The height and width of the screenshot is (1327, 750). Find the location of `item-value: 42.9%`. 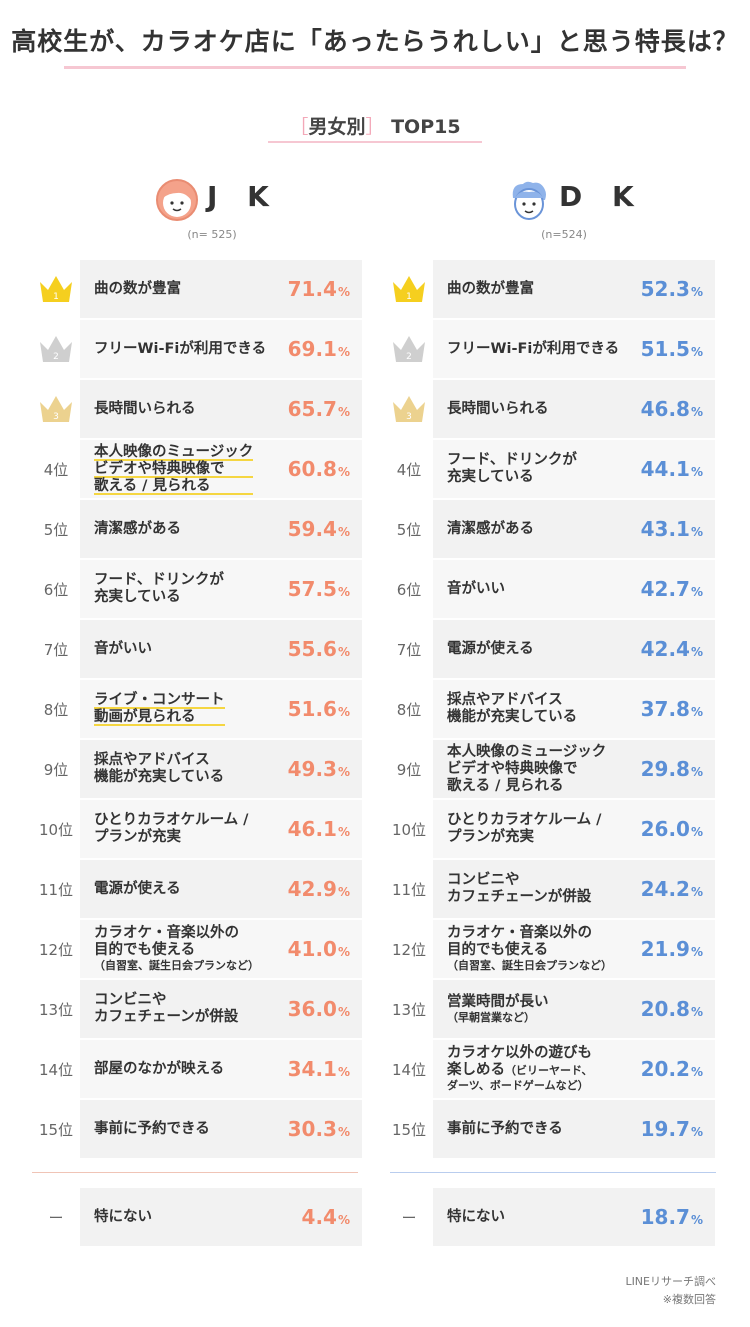

item-value: 42.9% is located at coordinates (319, 889).